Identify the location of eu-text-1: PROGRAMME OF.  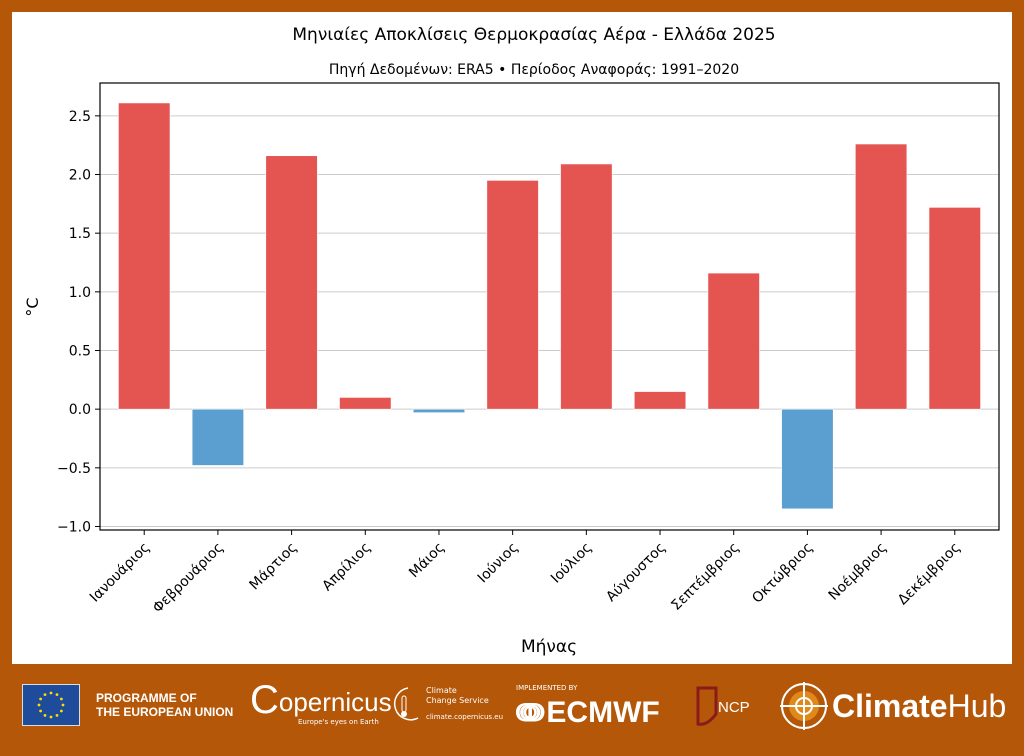
(146, 698).